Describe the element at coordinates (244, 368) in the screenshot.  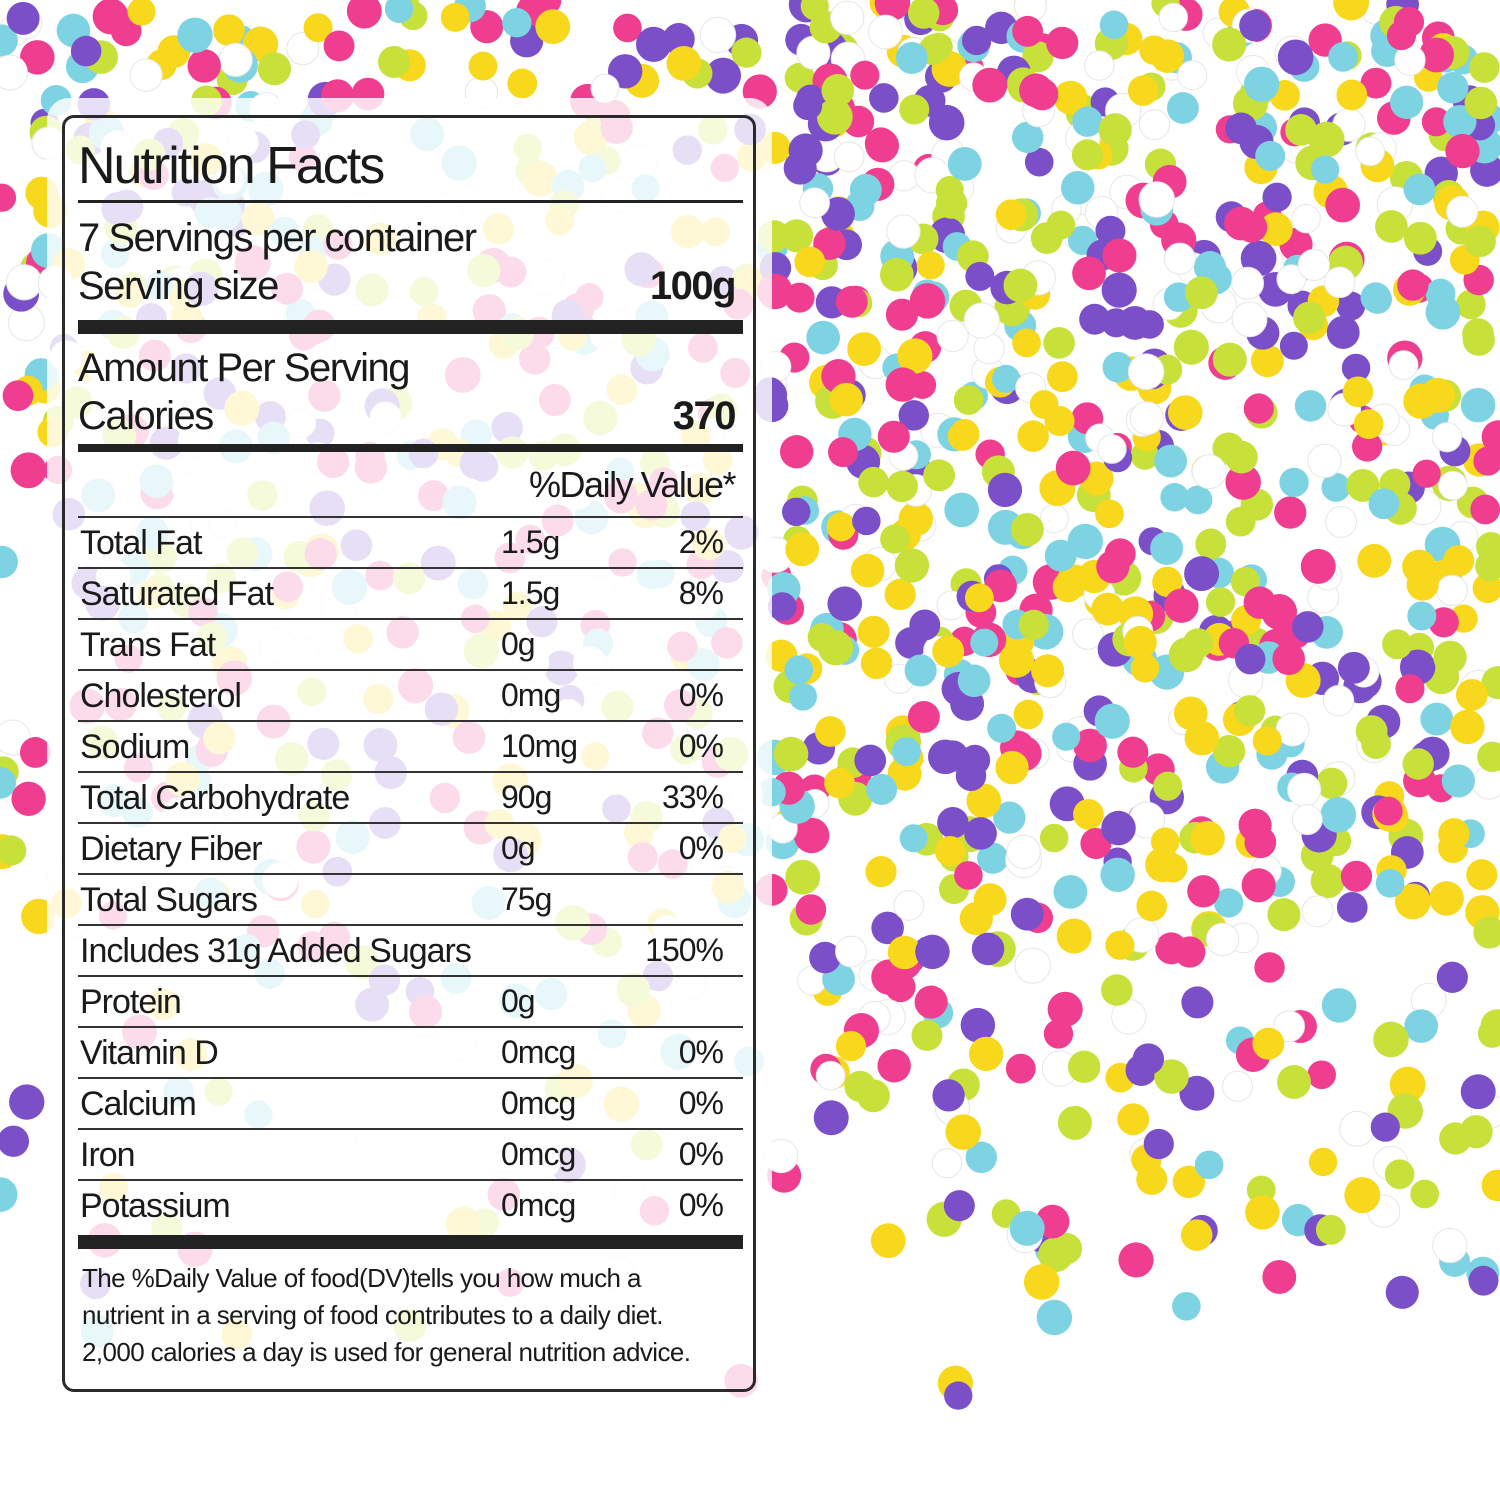
I see `amount-per-serving: Amount Per Serving` at that location.